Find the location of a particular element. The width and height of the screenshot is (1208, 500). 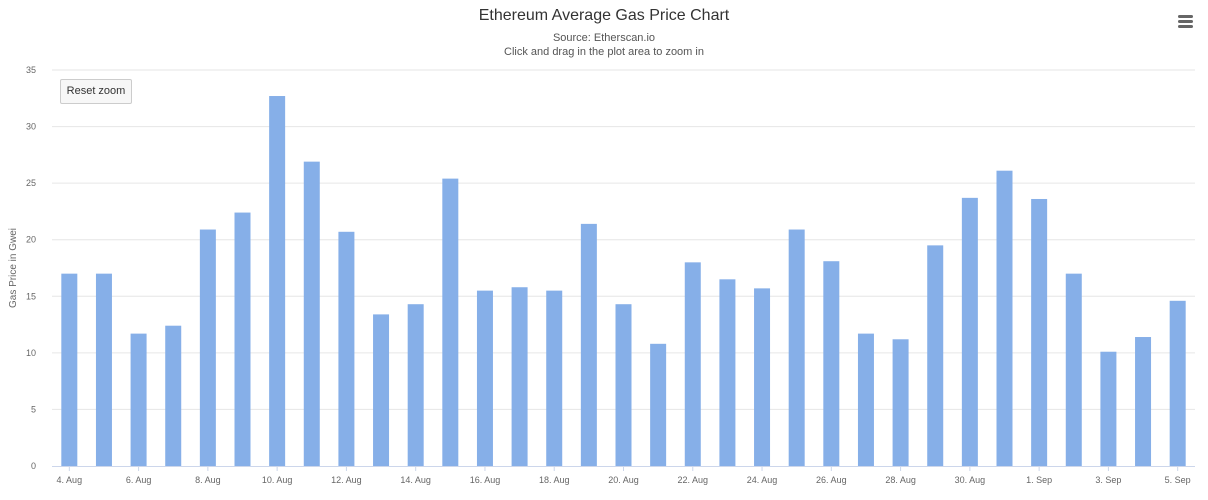

x-tick-label: 3. Sep is located at coordinates (1108, 480).